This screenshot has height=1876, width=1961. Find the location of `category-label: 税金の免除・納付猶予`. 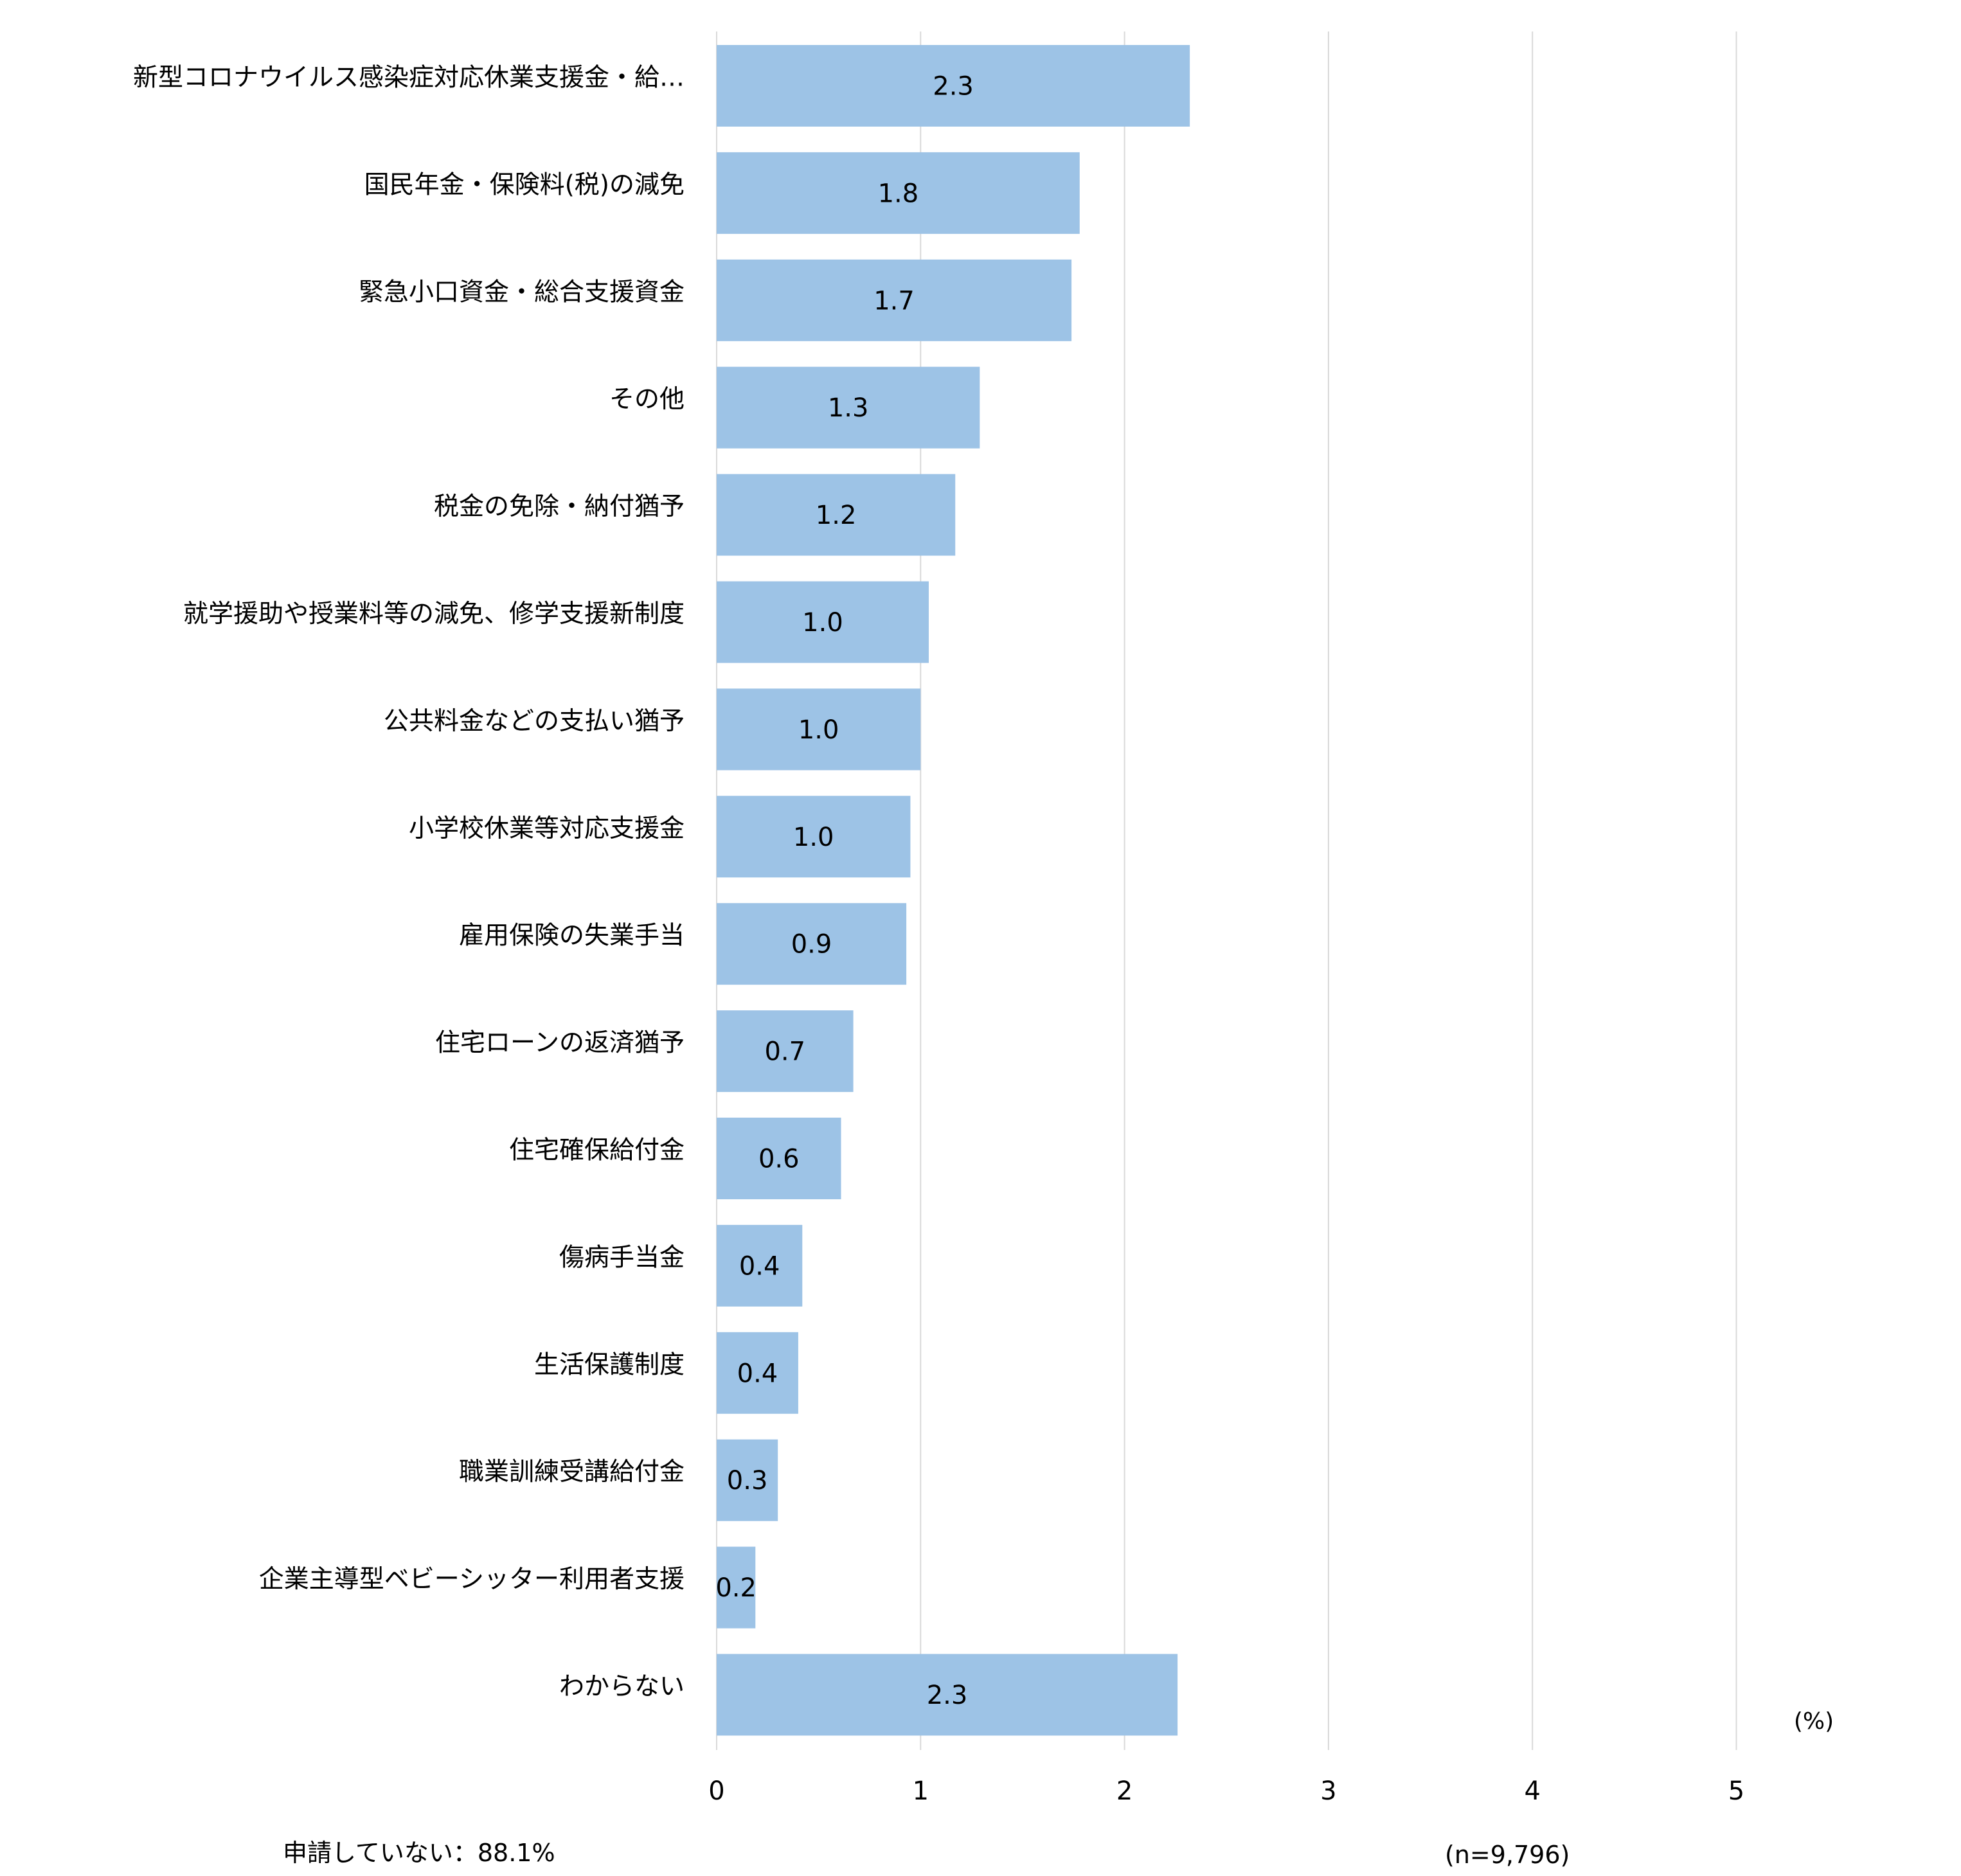

category-label: 税金の免除・納付猶予 is located at coordinates (559, 506).